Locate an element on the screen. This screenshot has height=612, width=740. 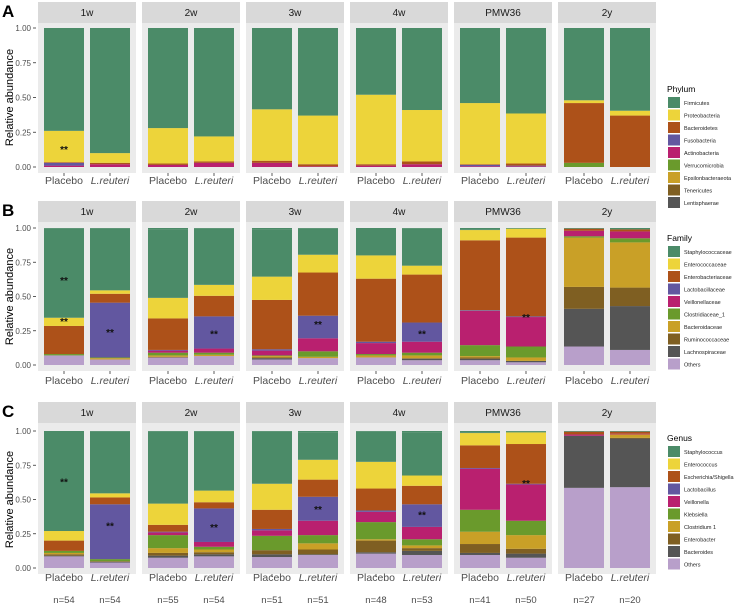
facet-label: 2w is located at coordinates (192, 212).